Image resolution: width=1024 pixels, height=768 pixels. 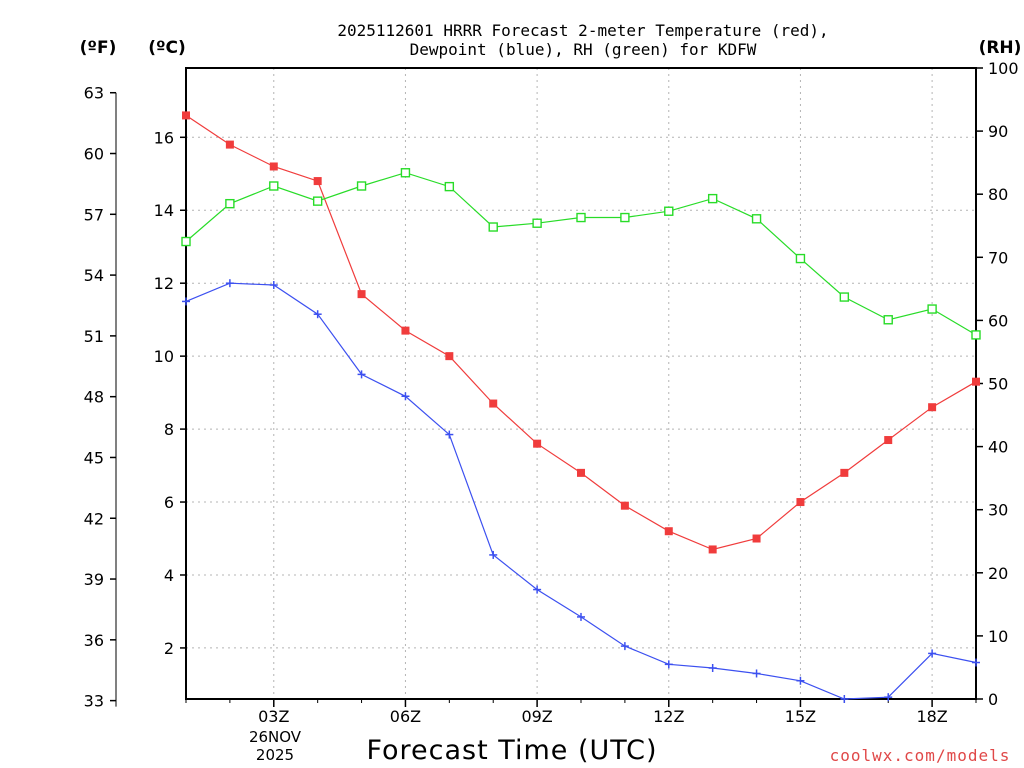 What do you see at coordinates (94, 518) in the screenshot?
I see `fahrenheit-tick-label: 42` at bounding box center [94, 518].